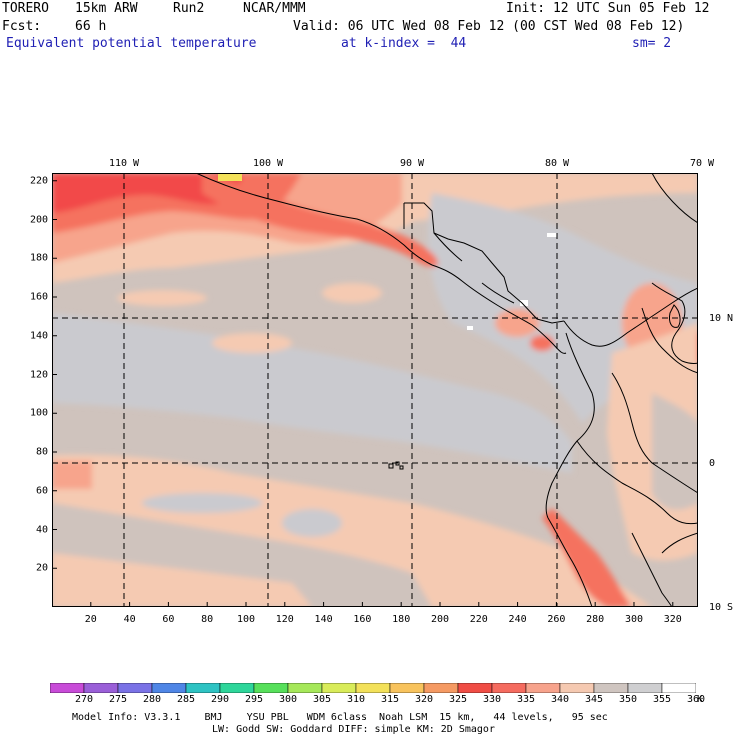  Describe the element at coordinates (517, 619) in the screenshot. I see `x-tick-label: 240` at that location.